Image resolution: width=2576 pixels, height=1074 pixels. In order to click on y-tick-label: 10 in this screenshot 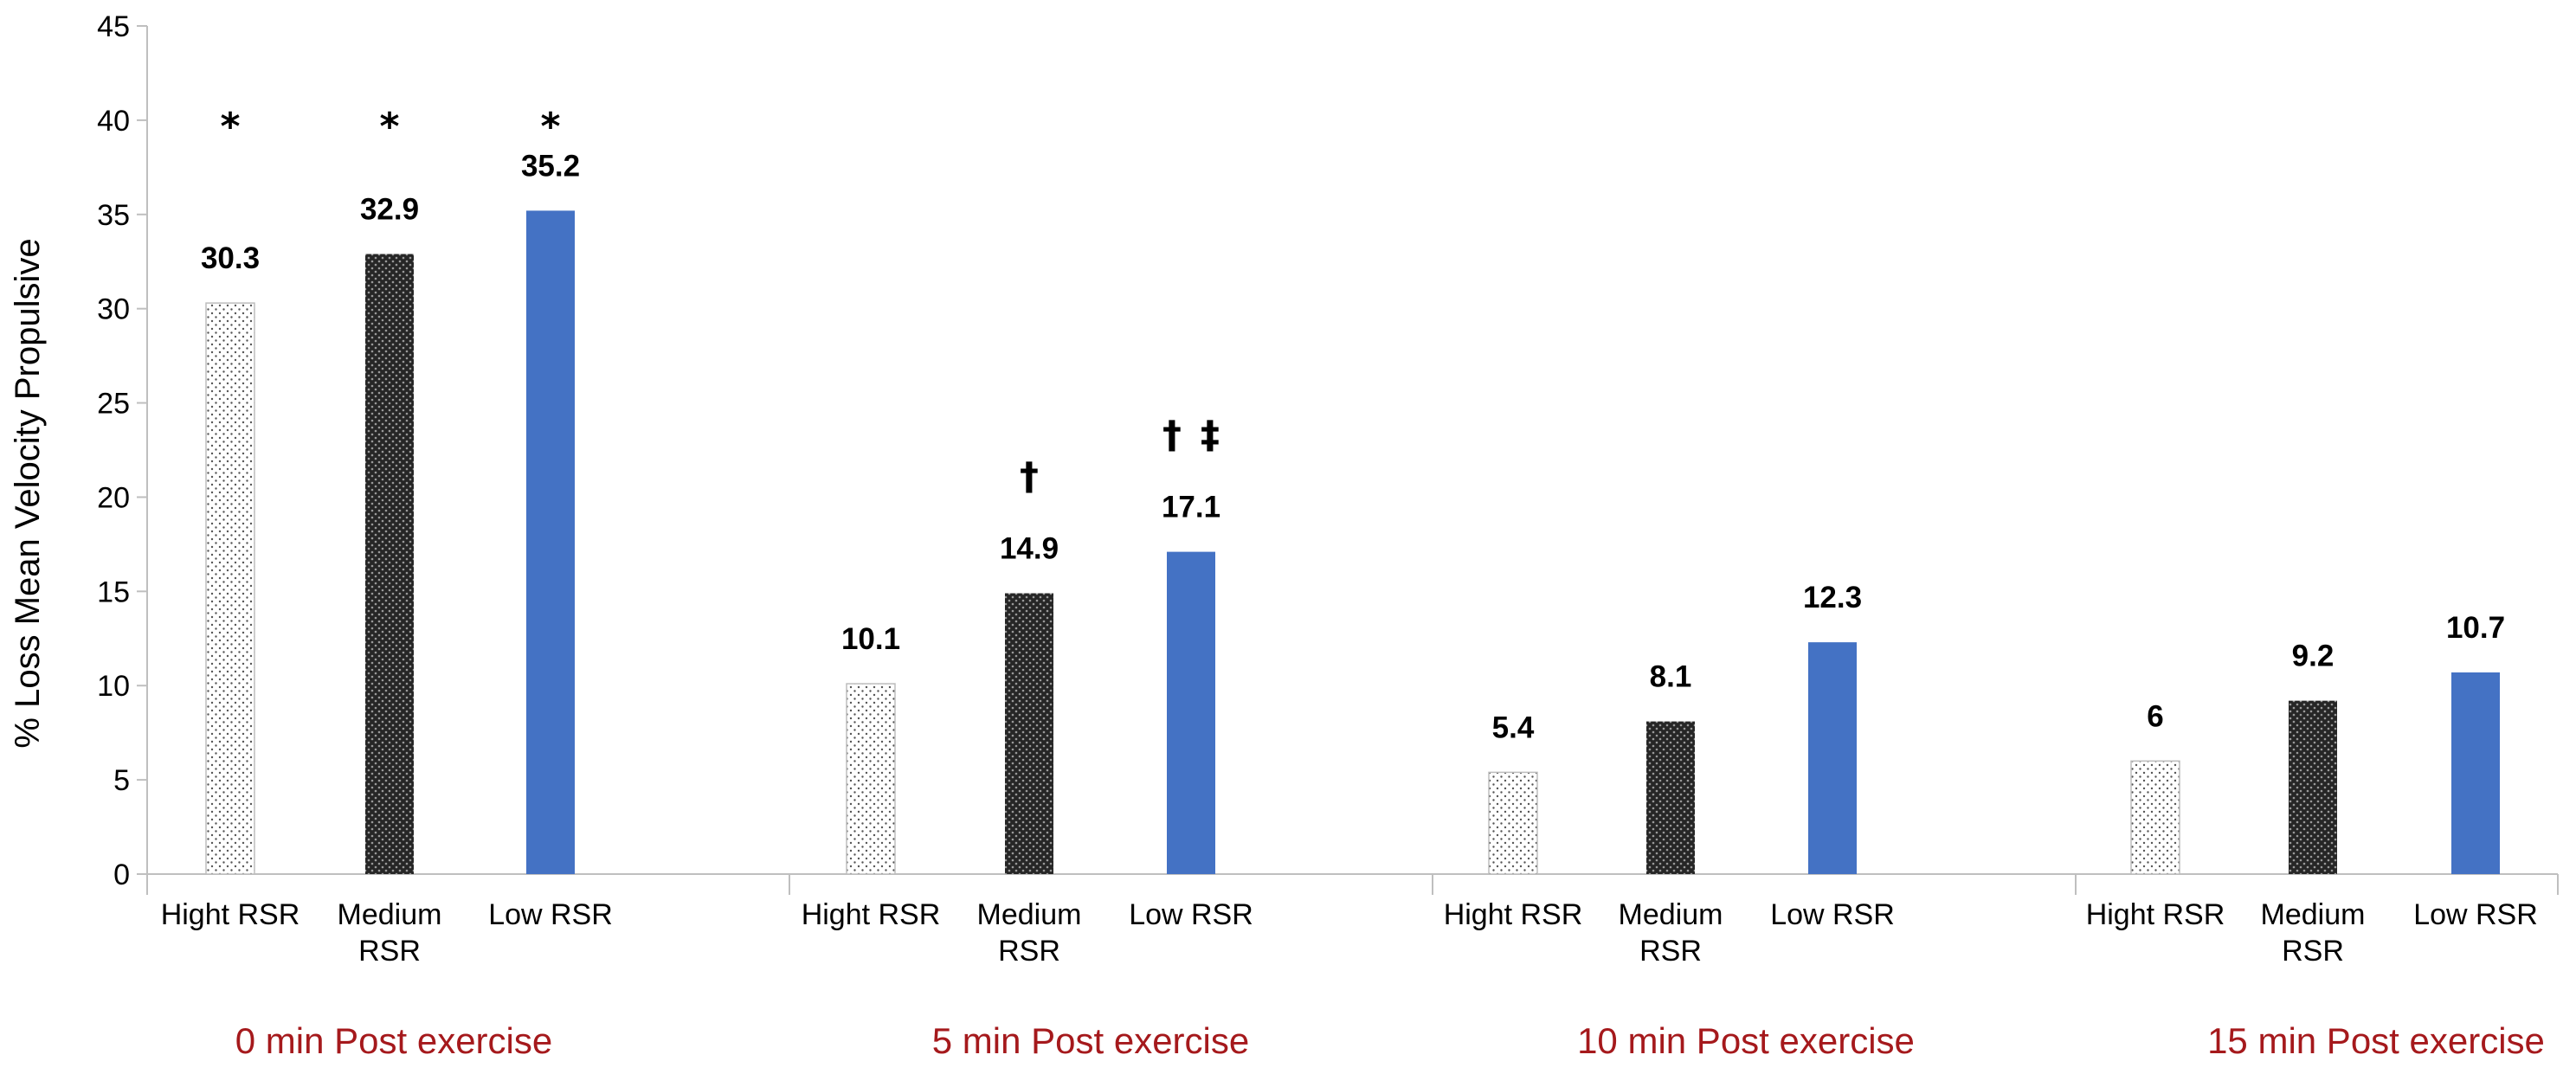, I will do `click(113, 686)`.